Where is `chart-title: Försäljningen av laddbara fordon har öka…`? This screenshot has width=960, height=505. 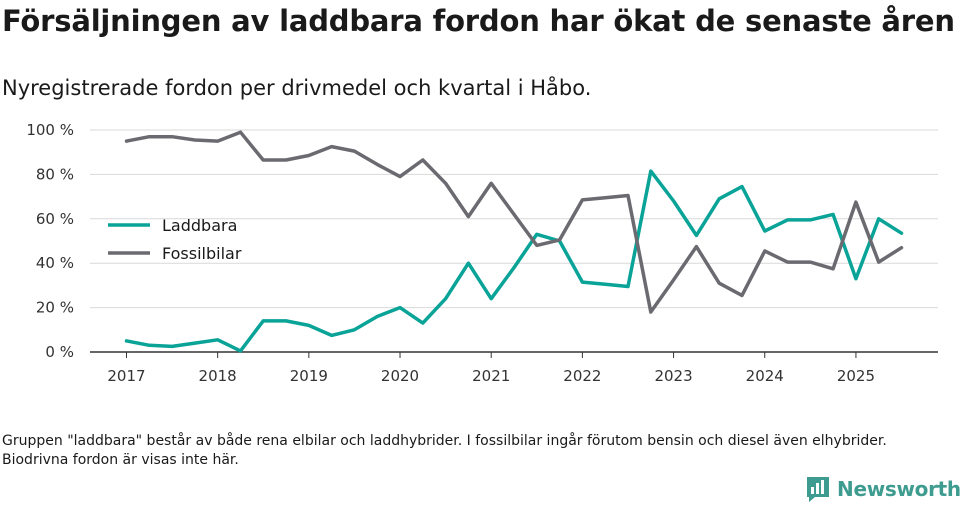
chart-title: Försäljningen av laddbara fordon har öka… is located at coordinates (478, 21).